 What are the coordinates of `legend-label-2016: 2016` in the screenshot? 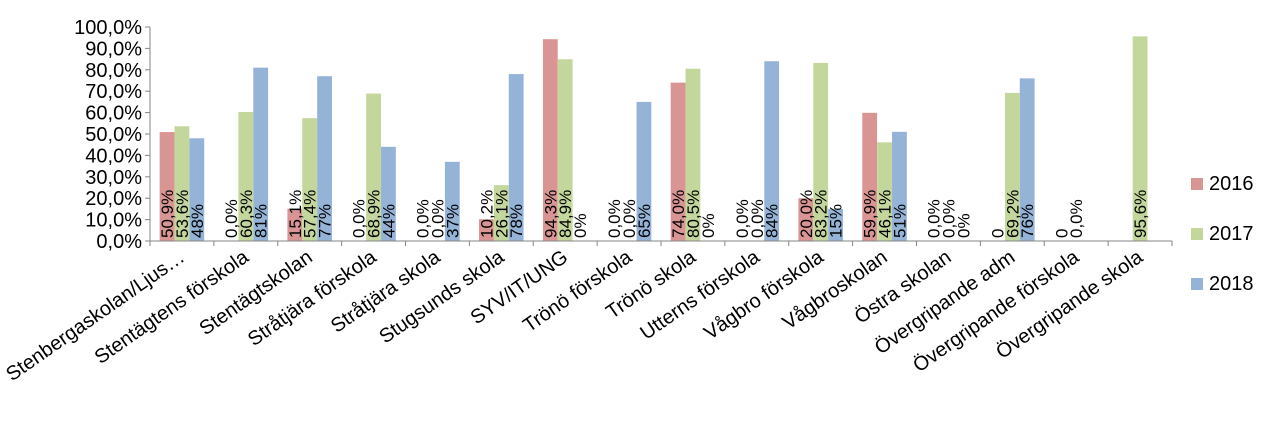 It's located at (1231, 184).